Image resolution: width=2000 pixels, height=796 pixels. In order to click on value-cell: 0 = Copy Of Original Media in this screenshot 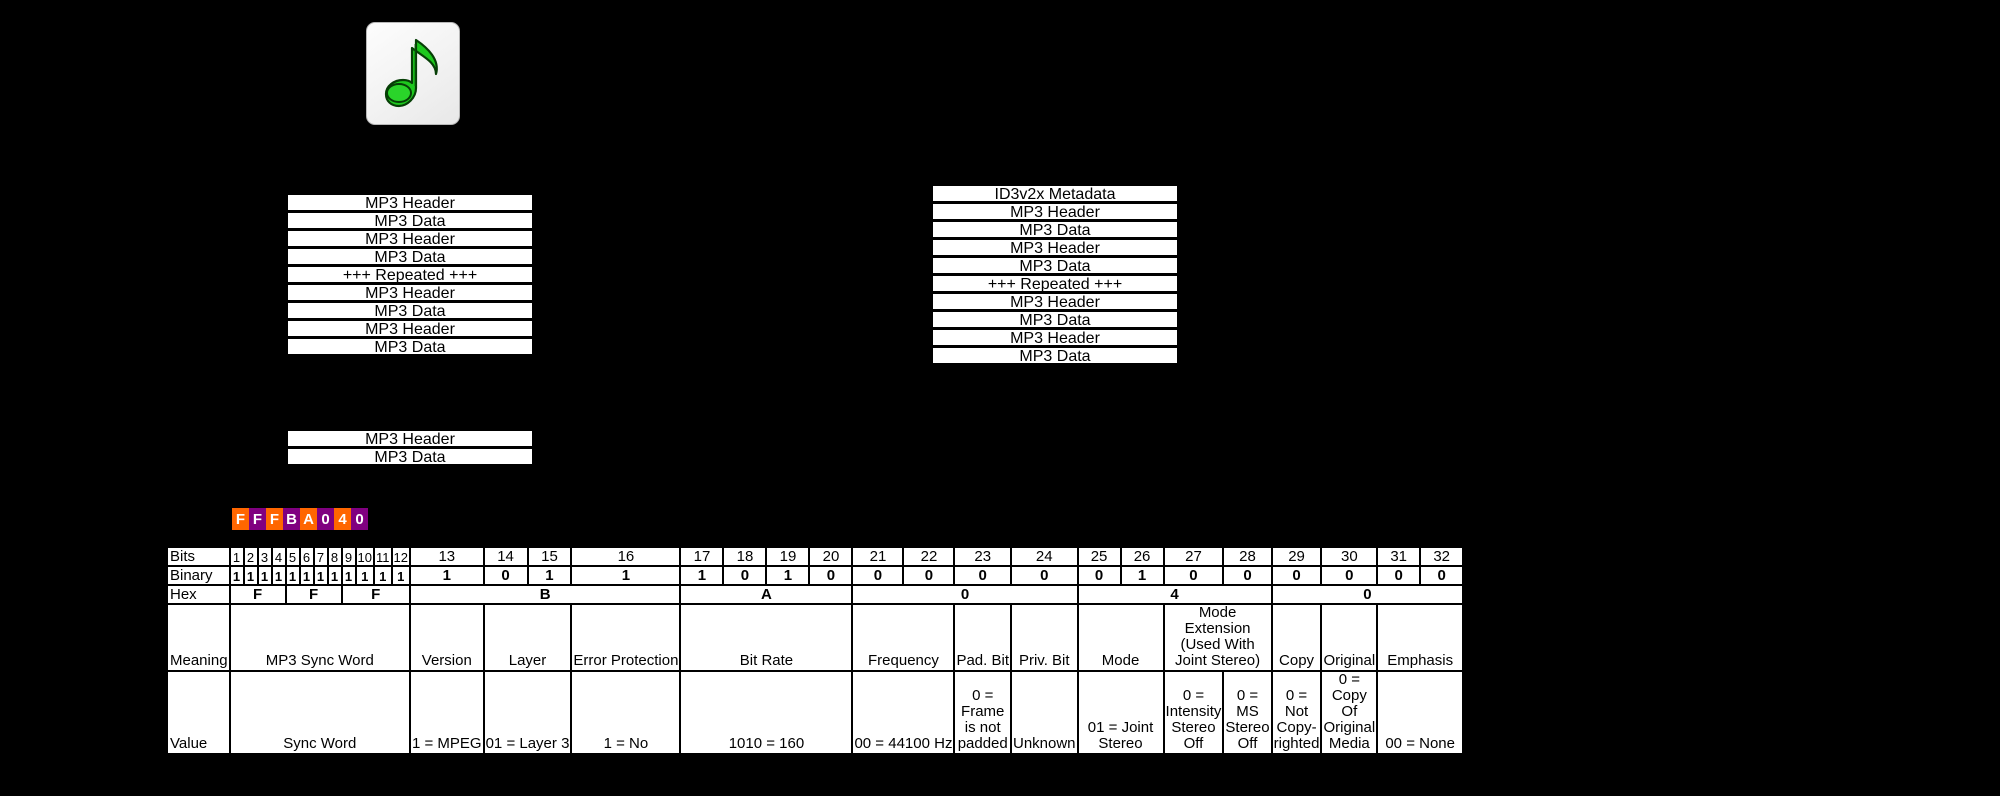, I will do `click(1349, 712)`.